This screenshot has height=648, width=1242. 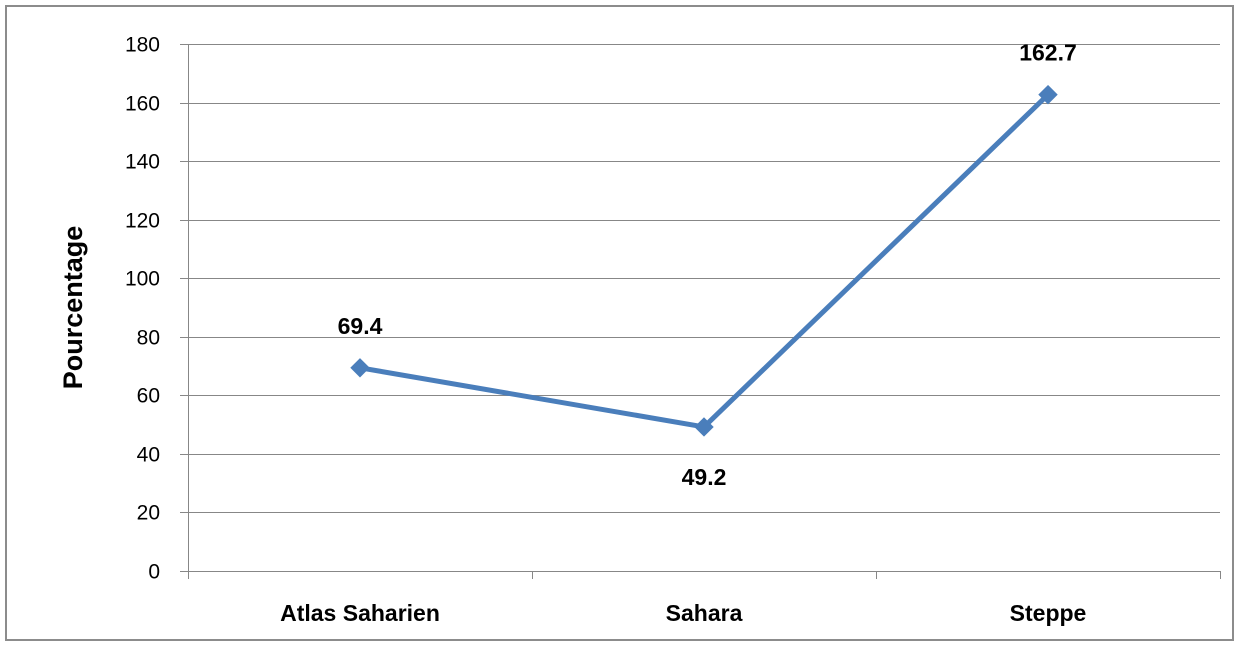 I want to click on x-category-label: Atlas Saharien, so click(x=360, y=613).